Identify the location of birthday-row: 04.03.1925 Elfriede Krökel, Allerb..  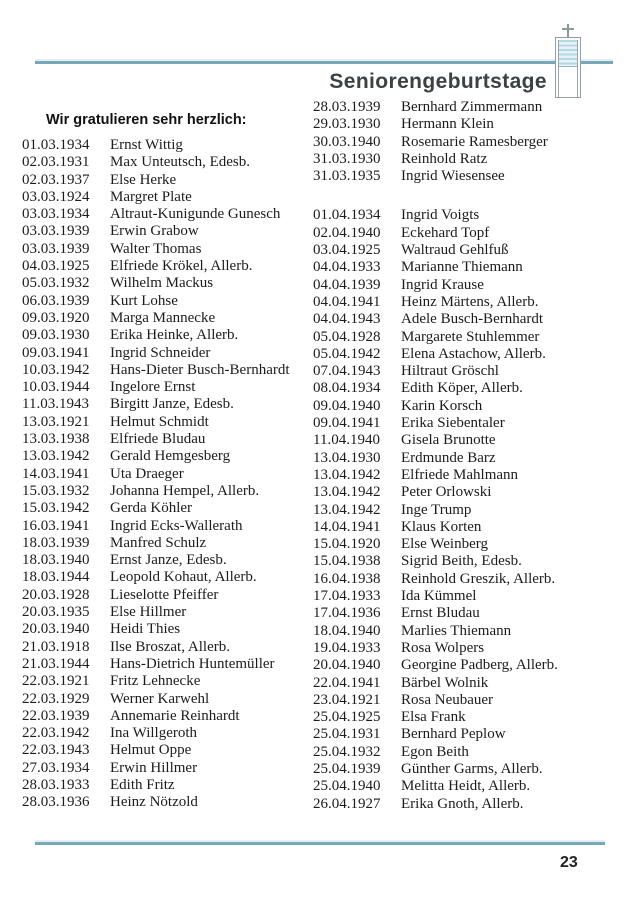
(166, 266).